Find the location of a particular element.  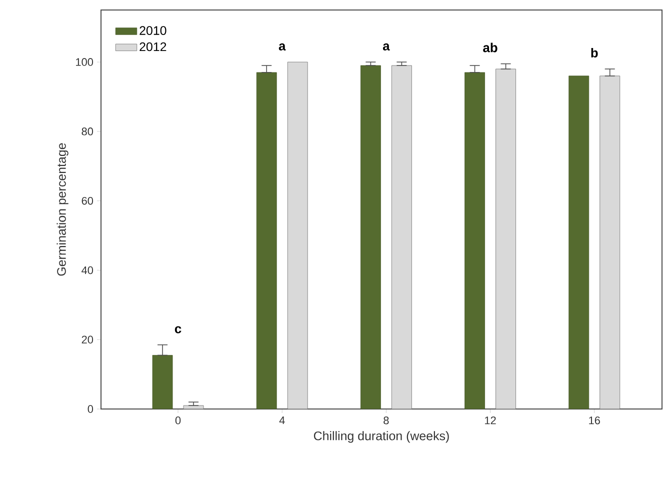

legend-label: 2010 is located at coordinates (153, 30).